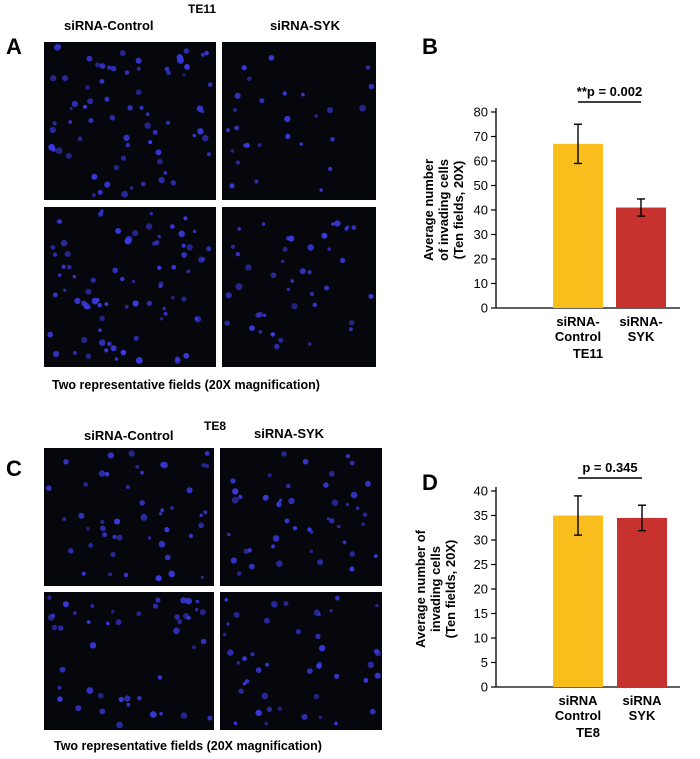  What do you see at coordinates (609, 467) in the screenshot?
I see `chart-d-p-value: p = 0.345` at bounding box center [609, 467].